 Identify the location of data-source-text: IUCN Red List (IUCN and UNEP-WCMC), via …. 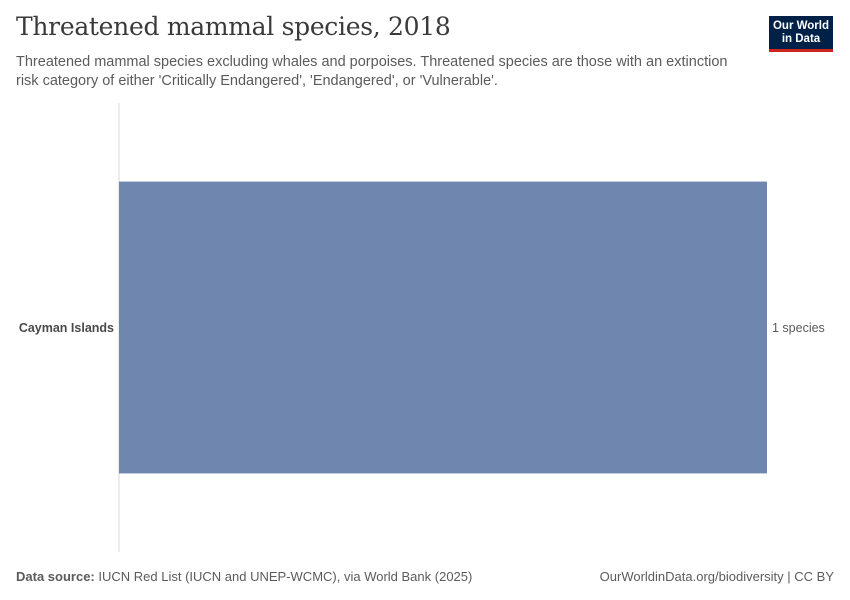
(285, 576).